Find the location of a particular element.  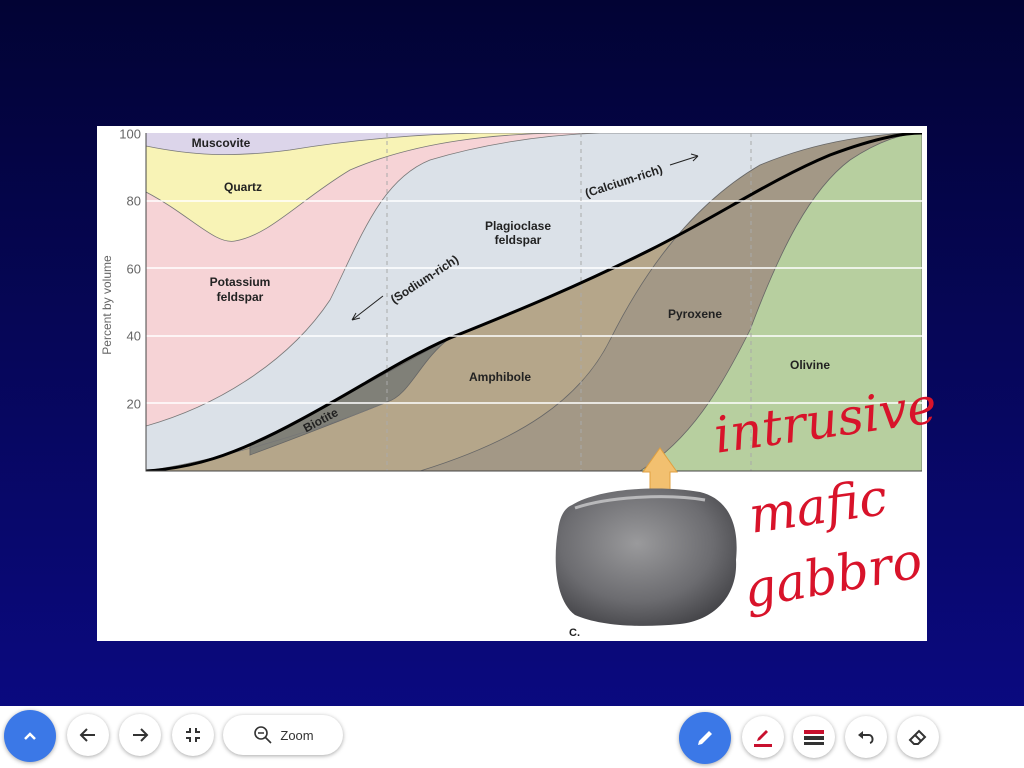

color-button is located at coordinates (763, 737).